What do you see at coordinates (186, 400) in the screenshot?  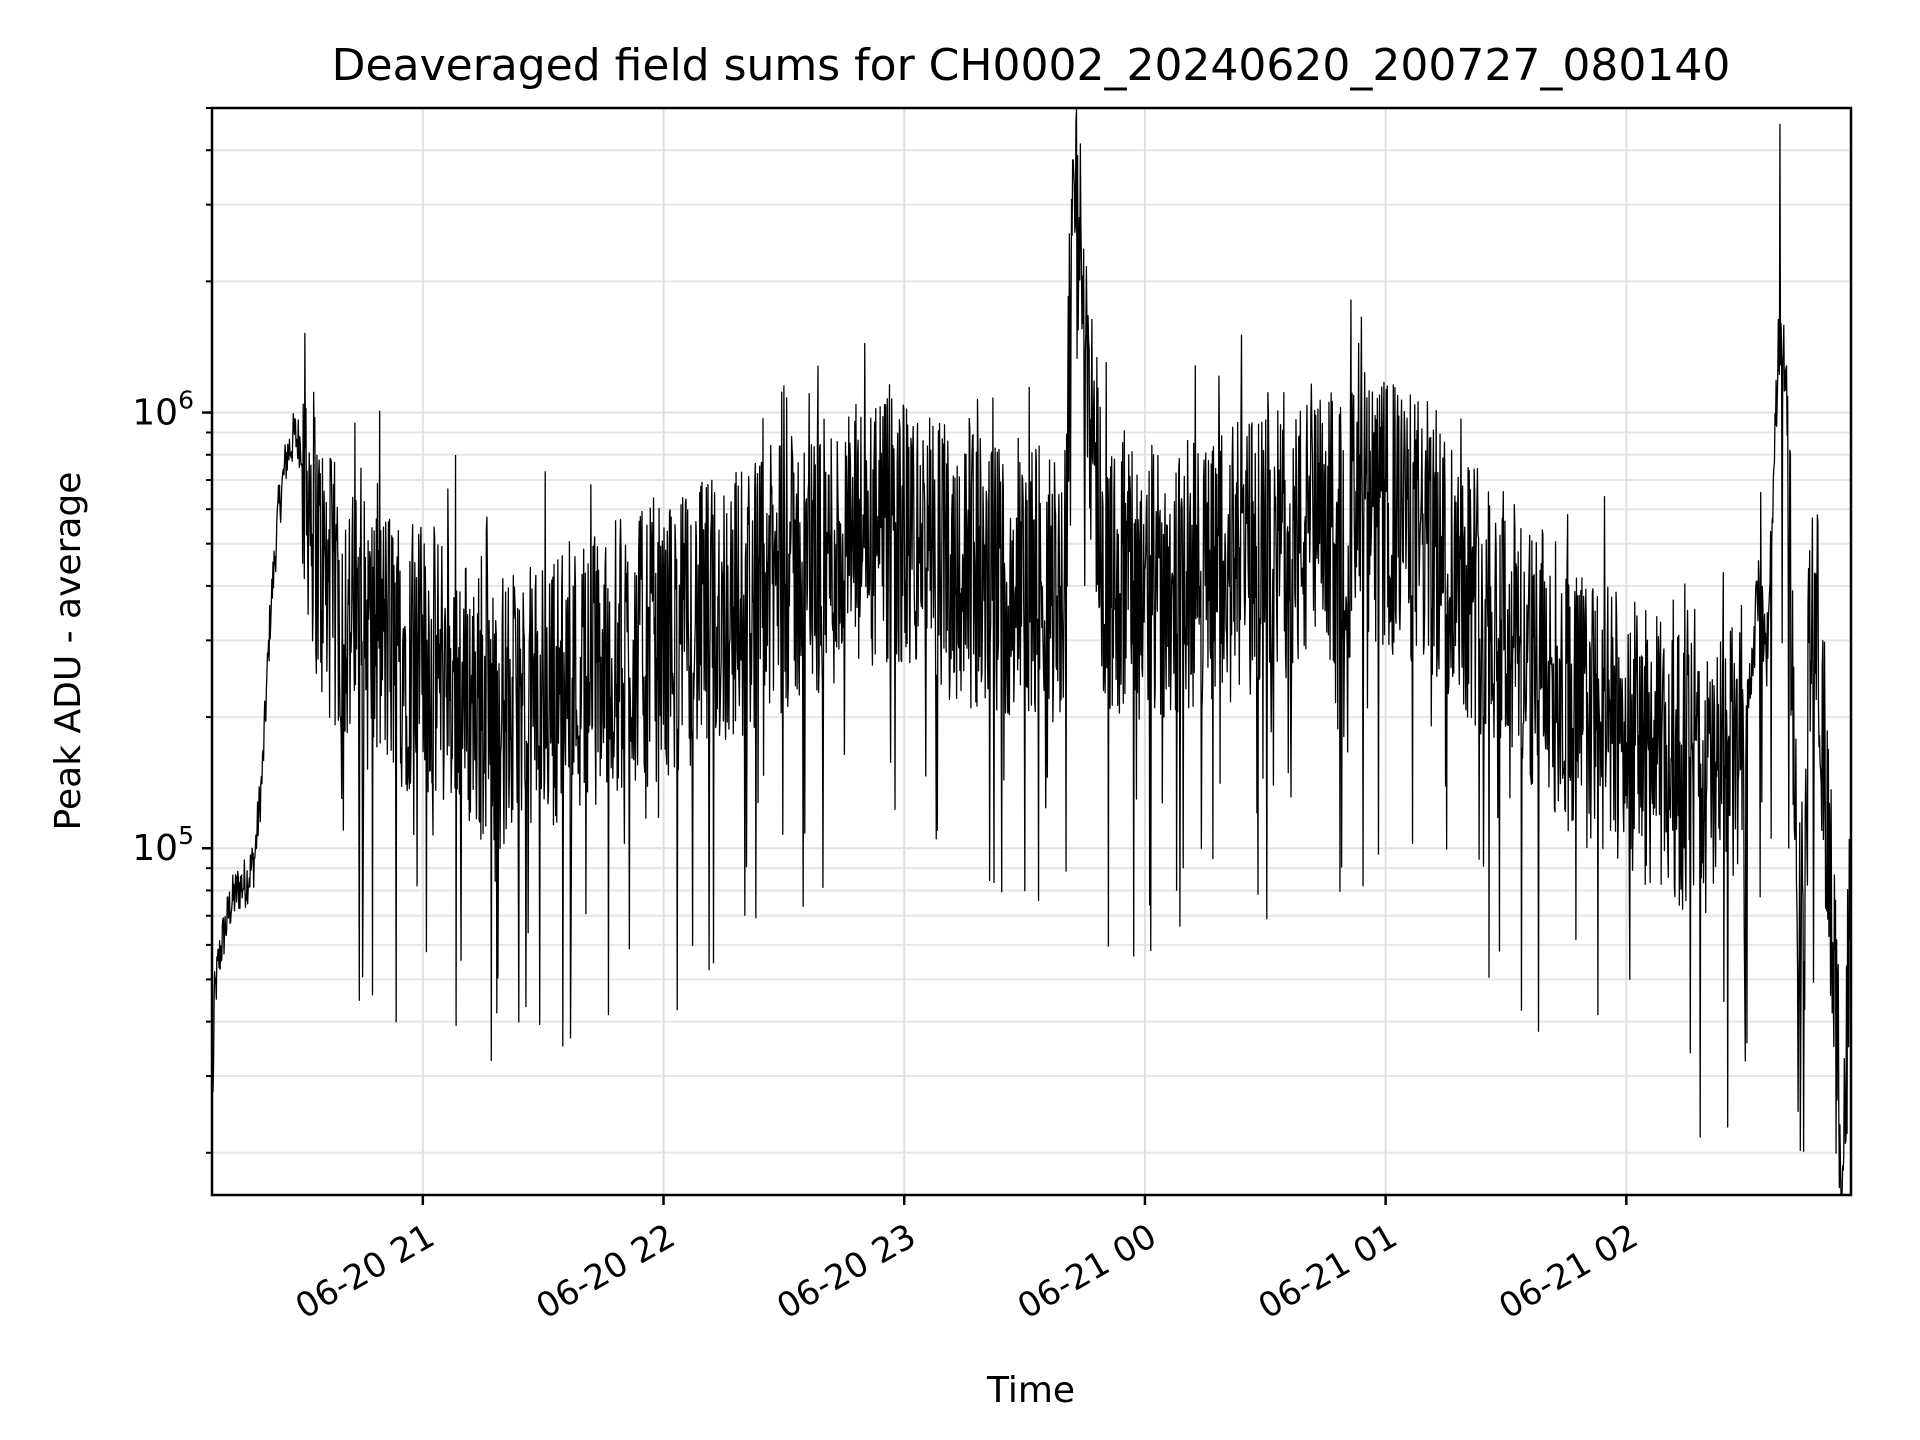 I see `y-tick-label-exponent: 6` at bounding box center [186, 400].